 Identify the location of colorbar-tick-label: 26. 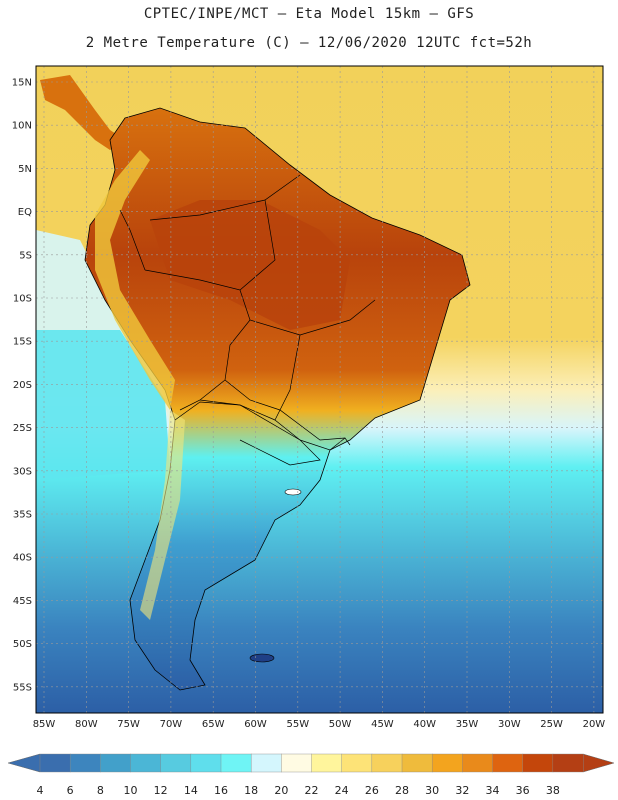
(372, 790).